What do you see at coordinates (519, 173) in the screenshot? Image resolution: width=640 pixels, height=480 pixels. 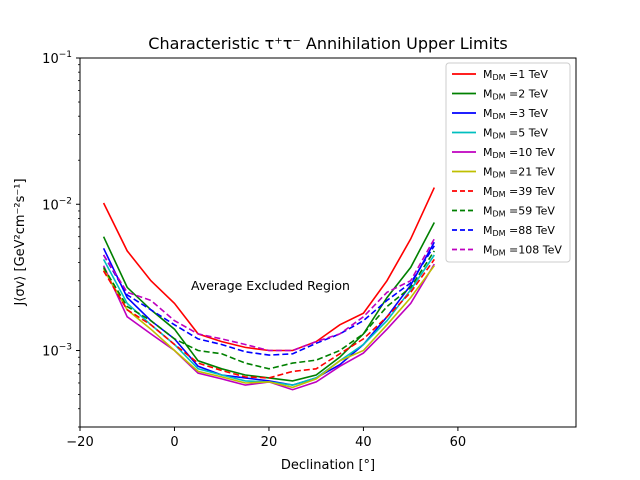 I see `legend-entry-6: MDM =21 TeV` at bounding box center [519, 173].